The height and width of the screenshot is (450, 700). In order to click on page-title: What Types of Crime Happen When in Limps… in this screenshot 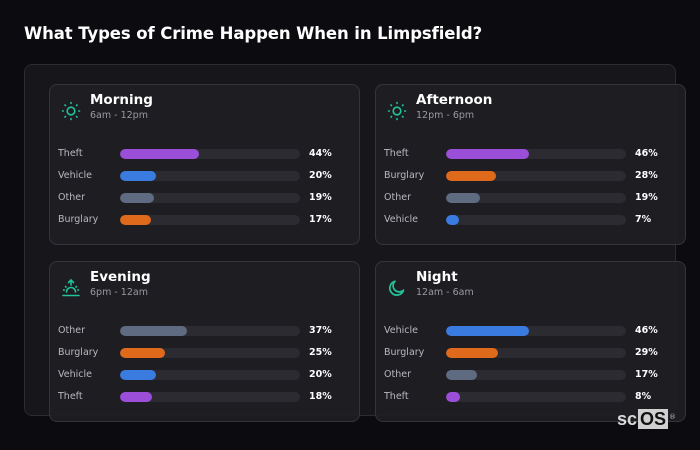, I will do `click(253, 33)`.